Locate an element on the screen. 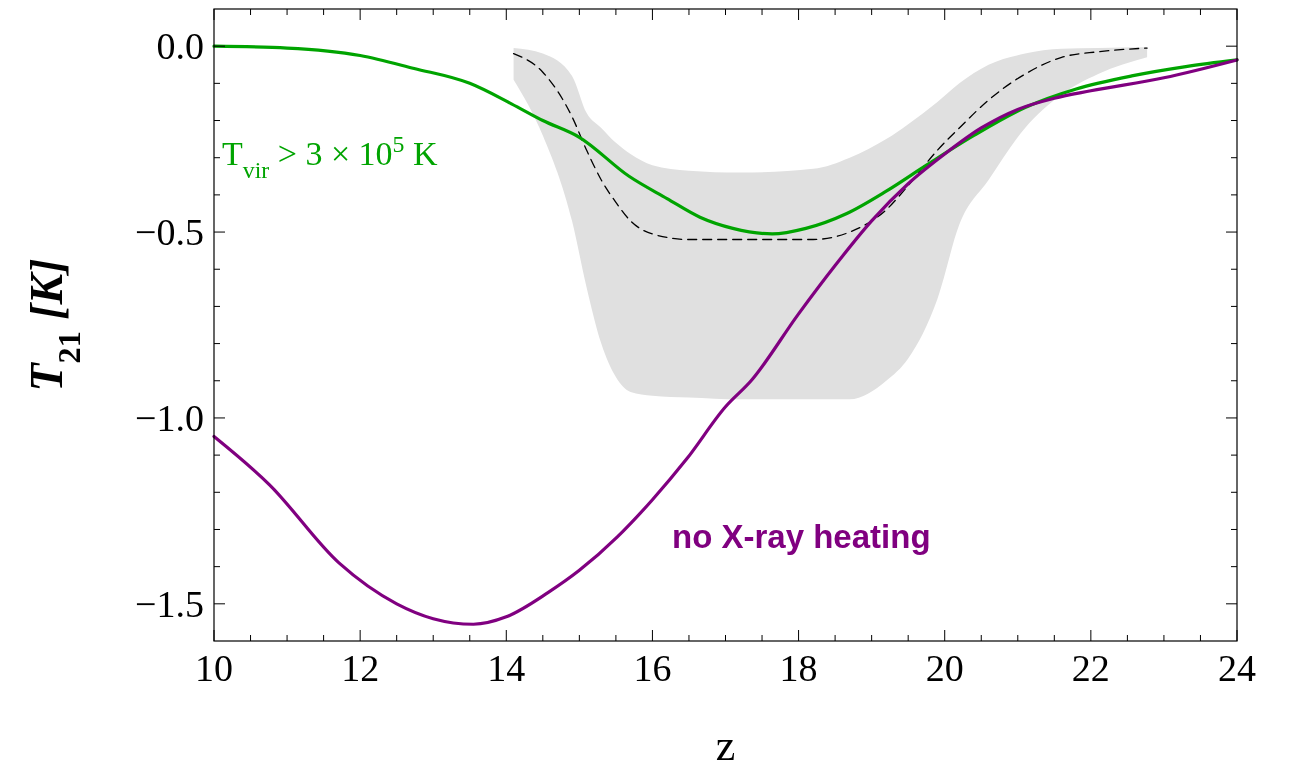 Image resolution: width=1291 pixels, height=772 pixels. x-axis-title: z is located at coordinates (725, 745).